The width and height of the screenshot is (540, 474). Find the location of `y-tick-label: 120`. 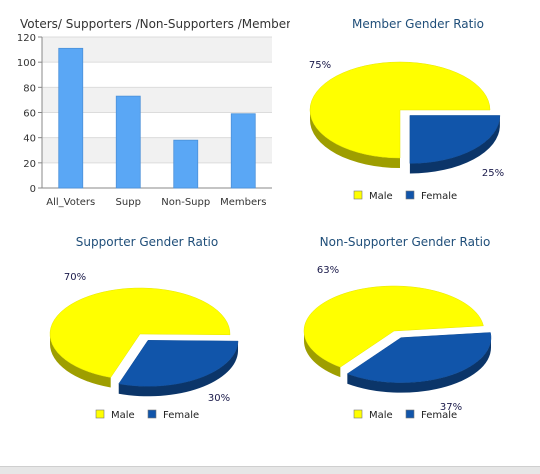

y-tick-label: 120 is located at coordinates (26, 38).